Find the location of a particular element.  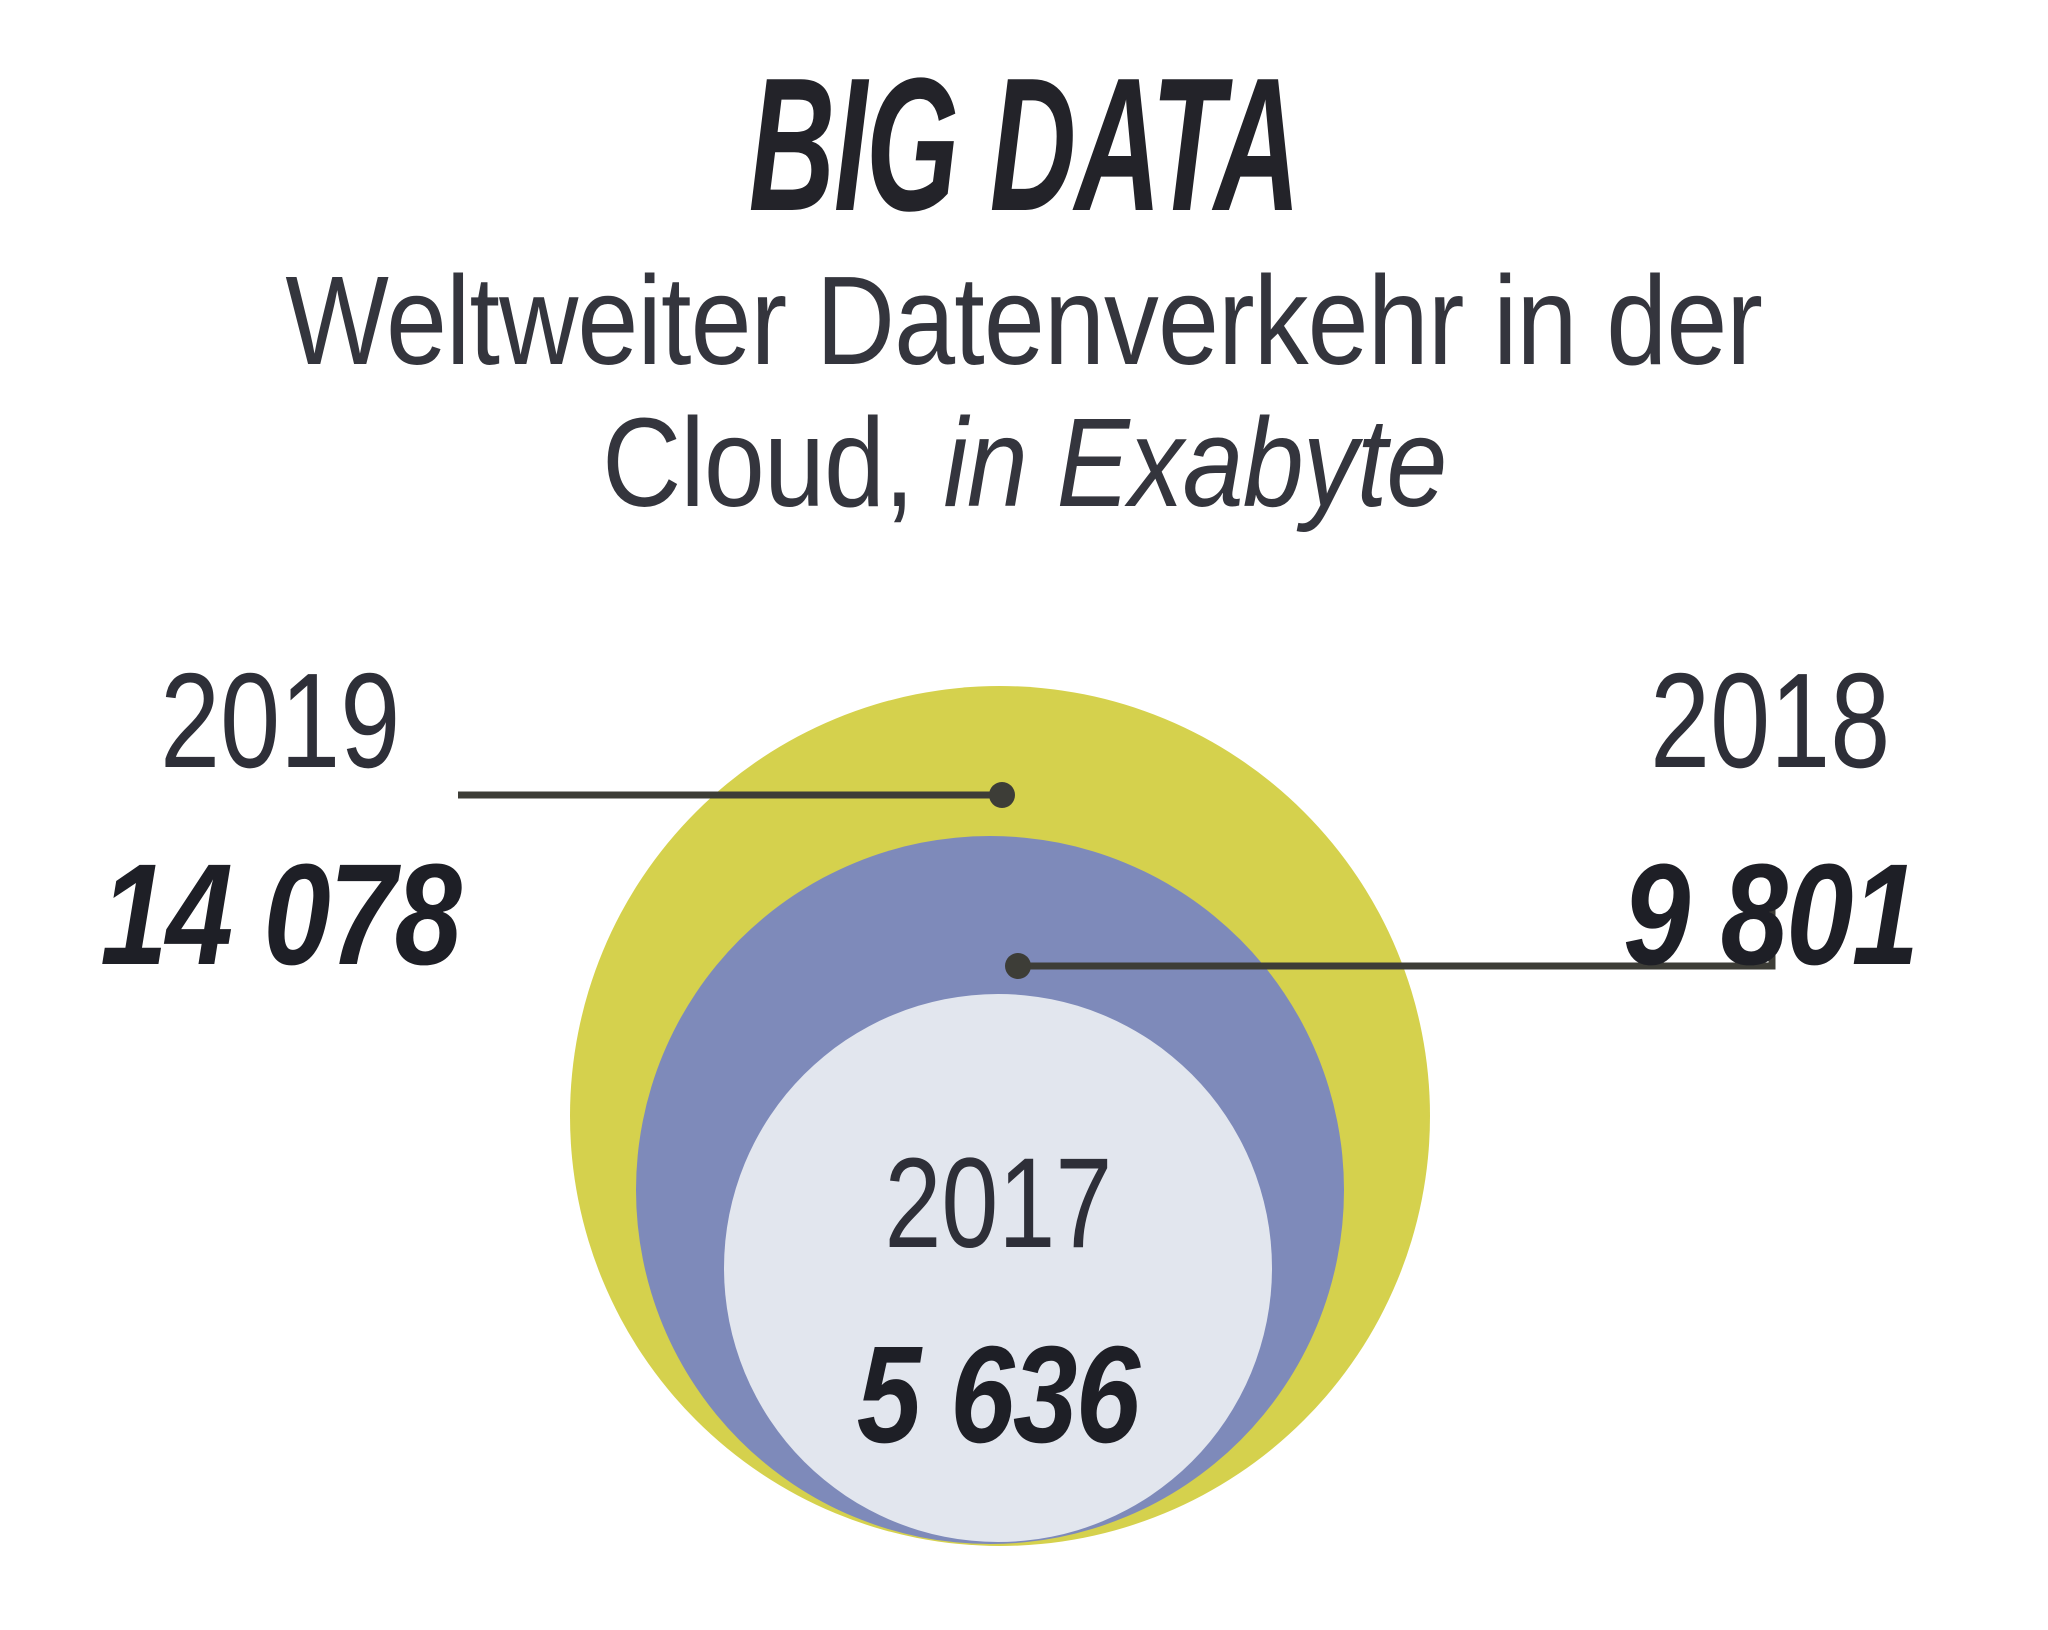

label-2019-value-line: 14 078 is located at coordinates (280, 937).